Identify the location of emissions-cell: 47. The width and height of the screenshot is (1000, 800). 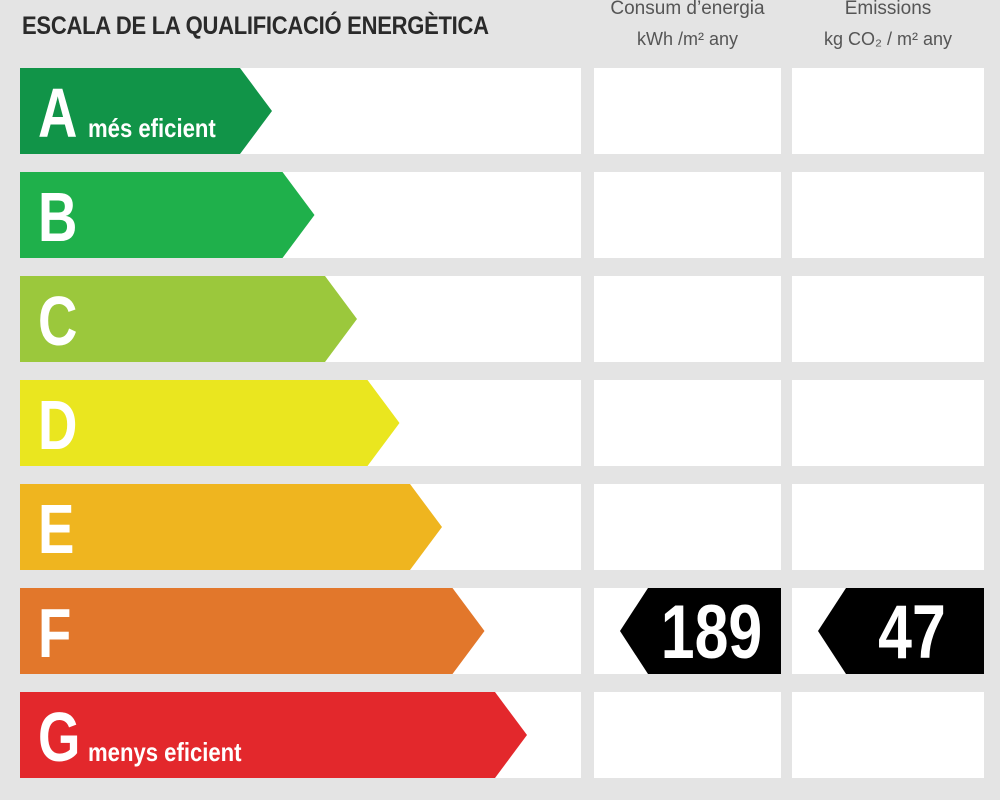
(888, 631).